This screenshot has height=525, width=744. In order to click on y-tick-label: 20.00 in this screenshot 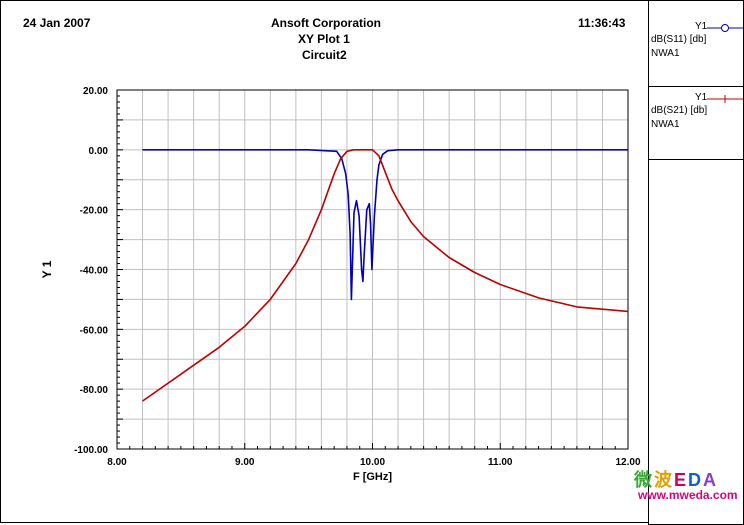, I will do `click(95, 91)`.